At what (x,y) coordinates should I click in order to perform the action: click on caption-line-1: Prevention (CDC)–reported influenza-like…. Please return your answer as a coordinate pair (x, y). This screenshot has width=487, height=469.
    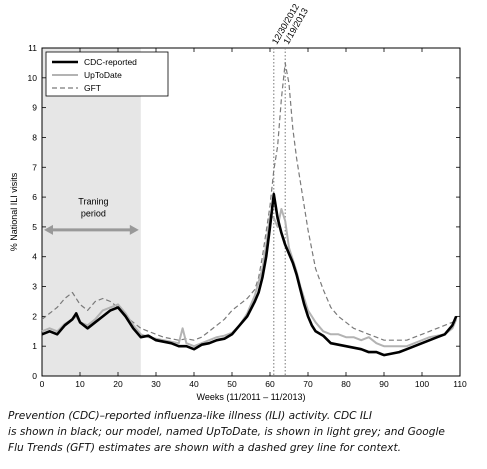
    Looking at the image, I should click on (190, 416).